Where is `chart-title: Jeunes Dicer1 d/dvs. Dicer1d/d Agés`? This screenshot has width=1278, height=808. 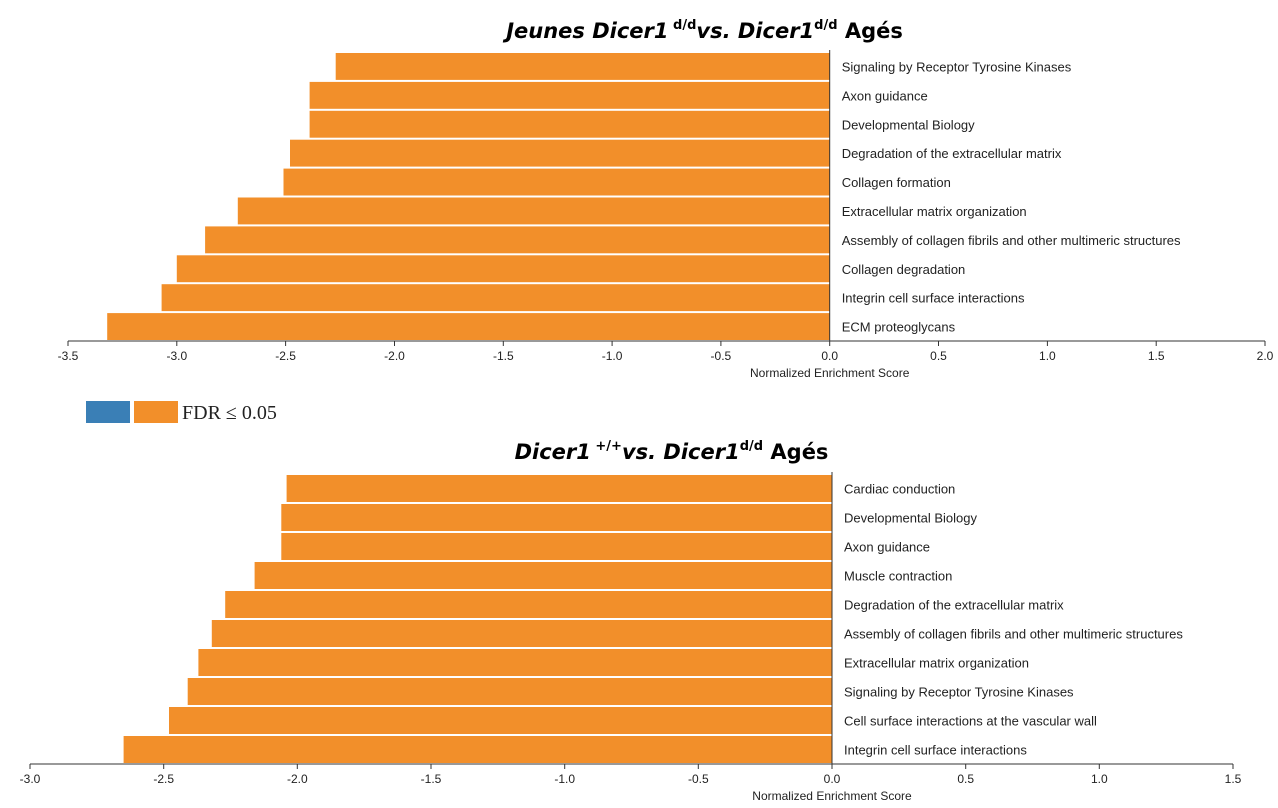 chart-title: Jeunes Dicer1 d/dvs. Dicer1d/d Agés is located at coordinates (702, 30).